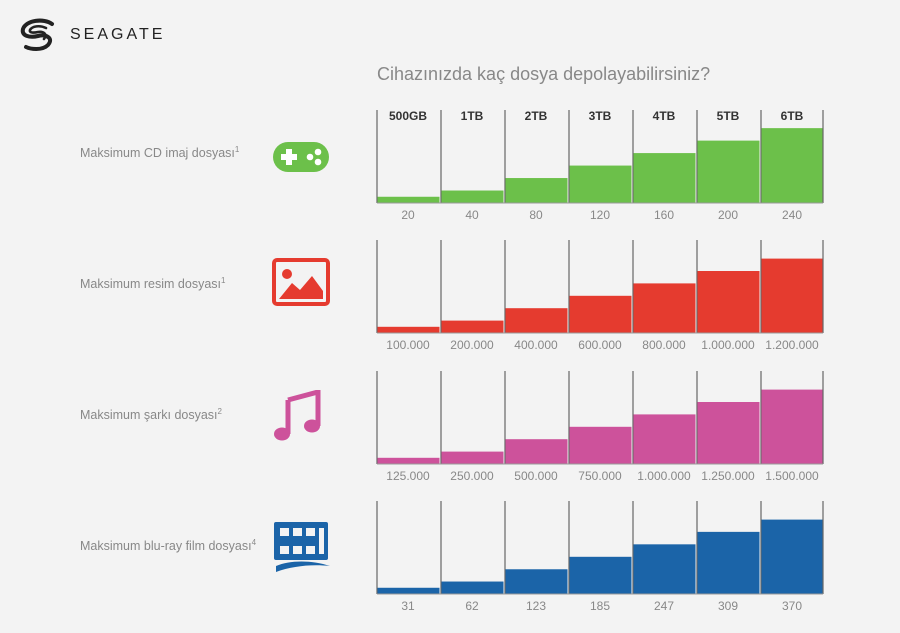 This screenshot has height=633, width=900. What do you see at coordinates (600, 215) in the screenshot?
I see `bar-value-label: 120` at bounding box center [600, 215].